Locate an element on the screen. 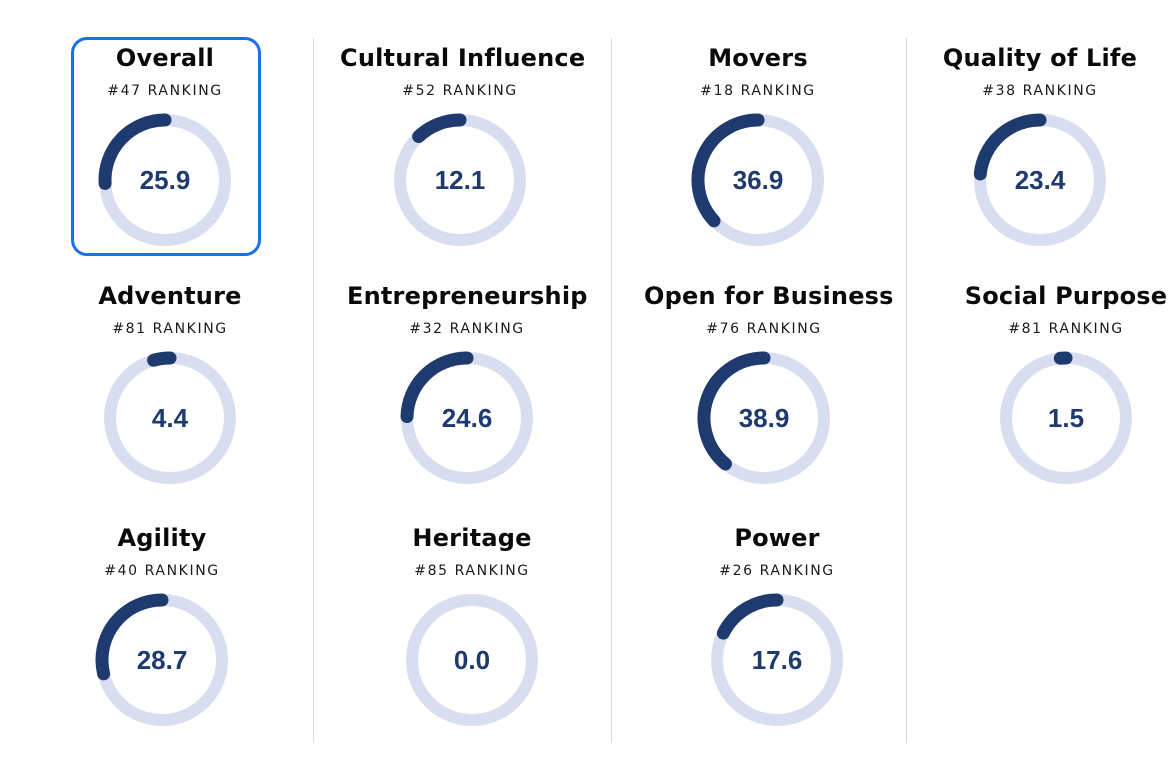  score-value: 24.6 is located at coordinates (467, 418).